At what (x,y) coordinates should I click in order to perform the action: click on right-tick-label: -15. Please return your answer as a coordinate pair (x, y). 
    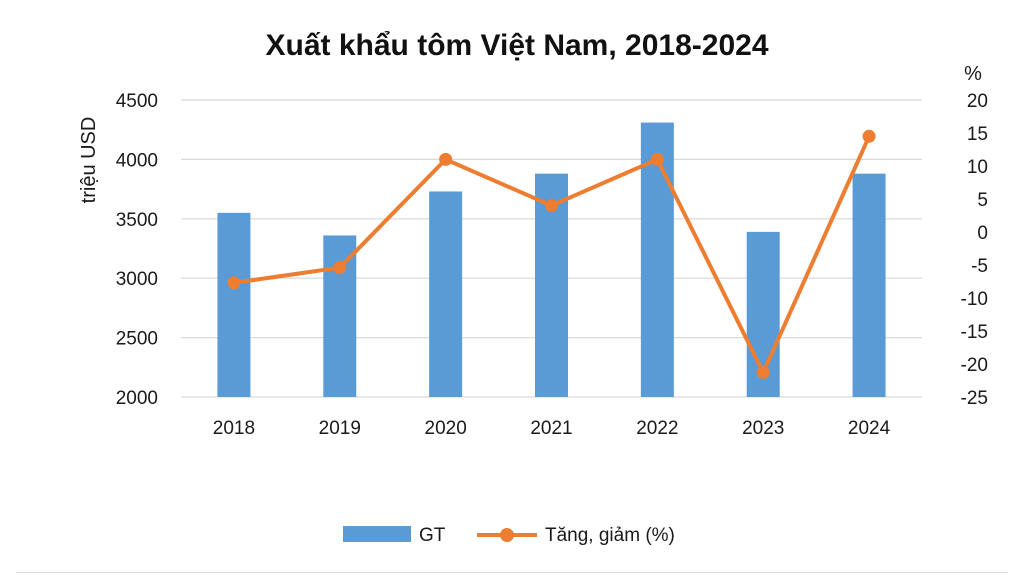
    Looking at the image, I should click on (974, 332).